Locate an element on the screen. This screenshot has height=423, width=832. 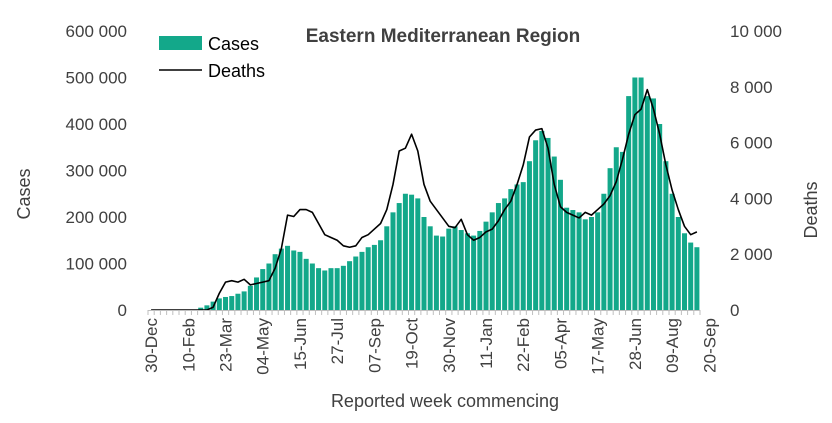
y-tick-label: 600 000 is located at coordinates (96, 31).